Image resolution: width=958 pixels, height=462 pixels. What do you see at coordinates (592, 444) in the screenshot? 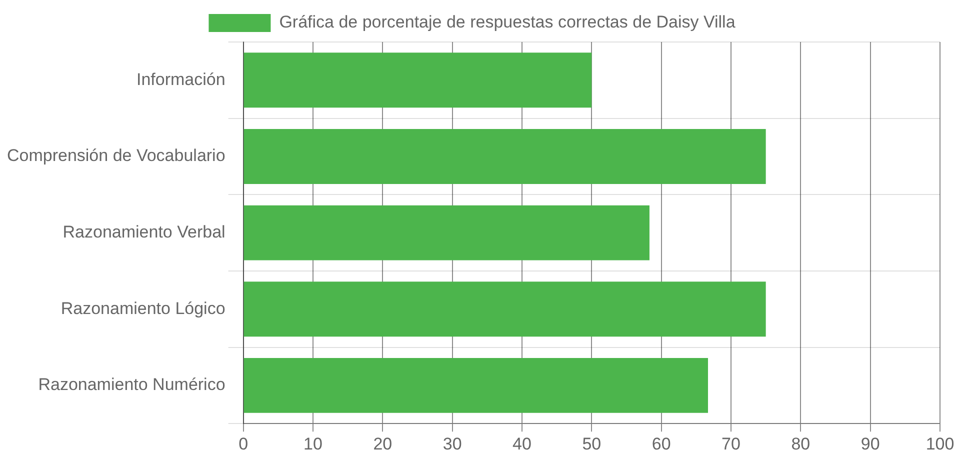
I see `x-tick-label: 50` at bounding box center [592, 444].